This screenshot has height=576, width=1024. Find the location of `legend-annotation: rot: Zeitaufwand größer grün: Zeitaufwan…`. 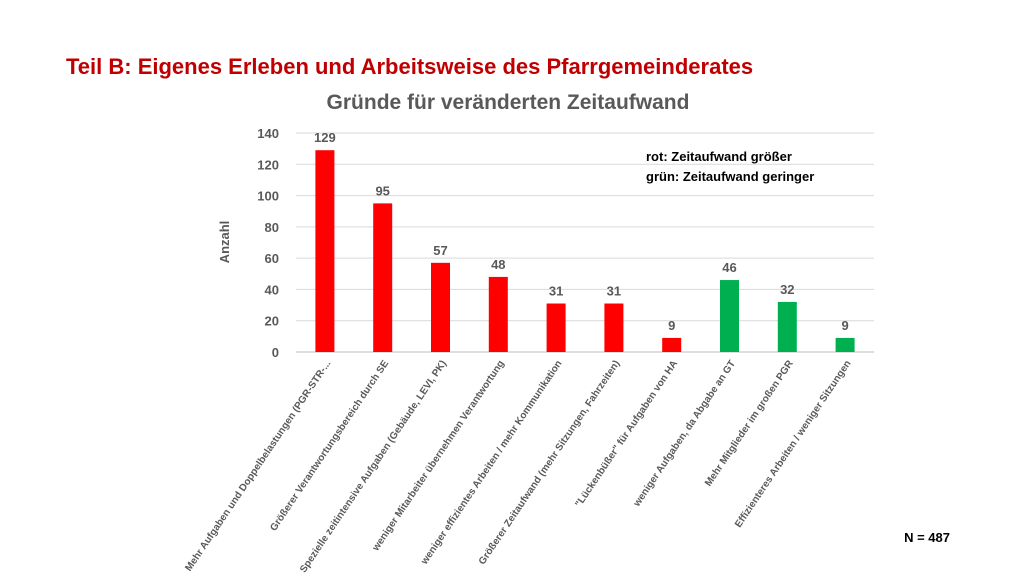

legend-annotation: rot: Zeitaufwand größer grün: Zeitaufwan… is located at coordinates (730, 166).